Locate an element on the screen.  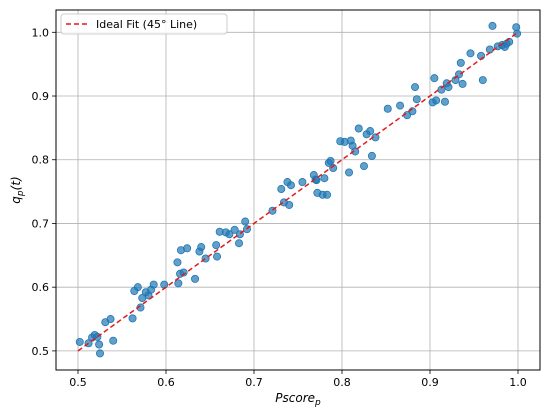
x-axis-label-main: Pscore is located at coordinates (295, 398).